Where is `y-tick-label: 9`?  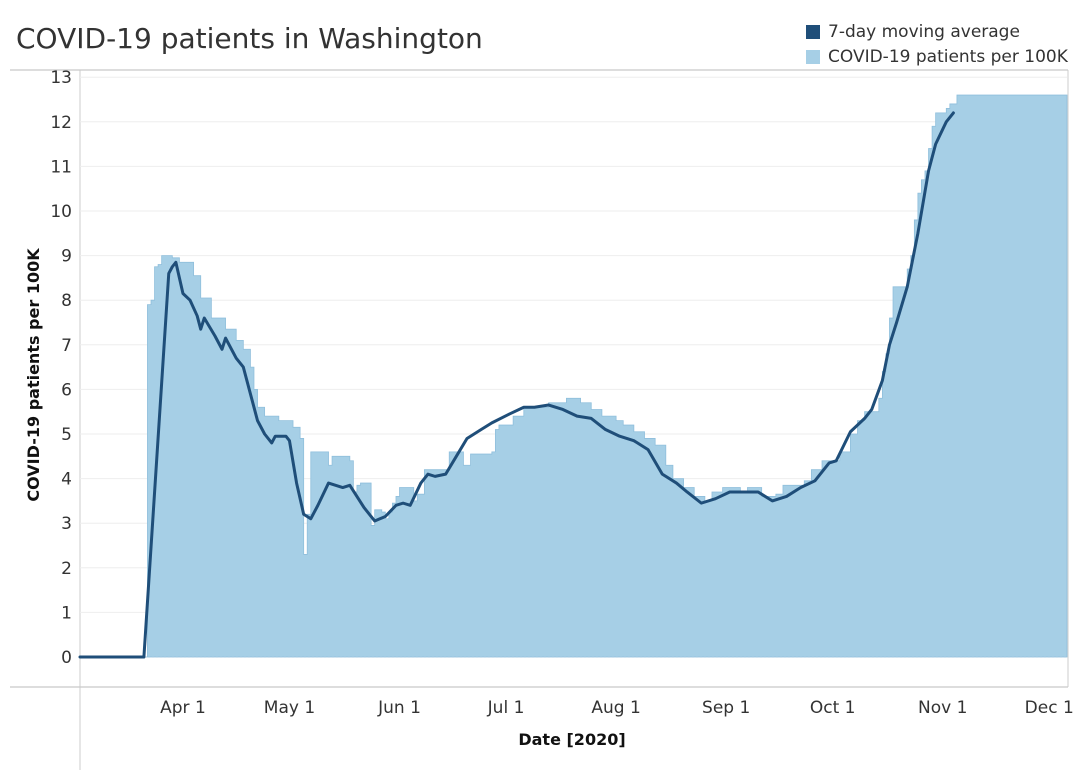 y-tick-label: 9 is located at coordinates (66, 257).